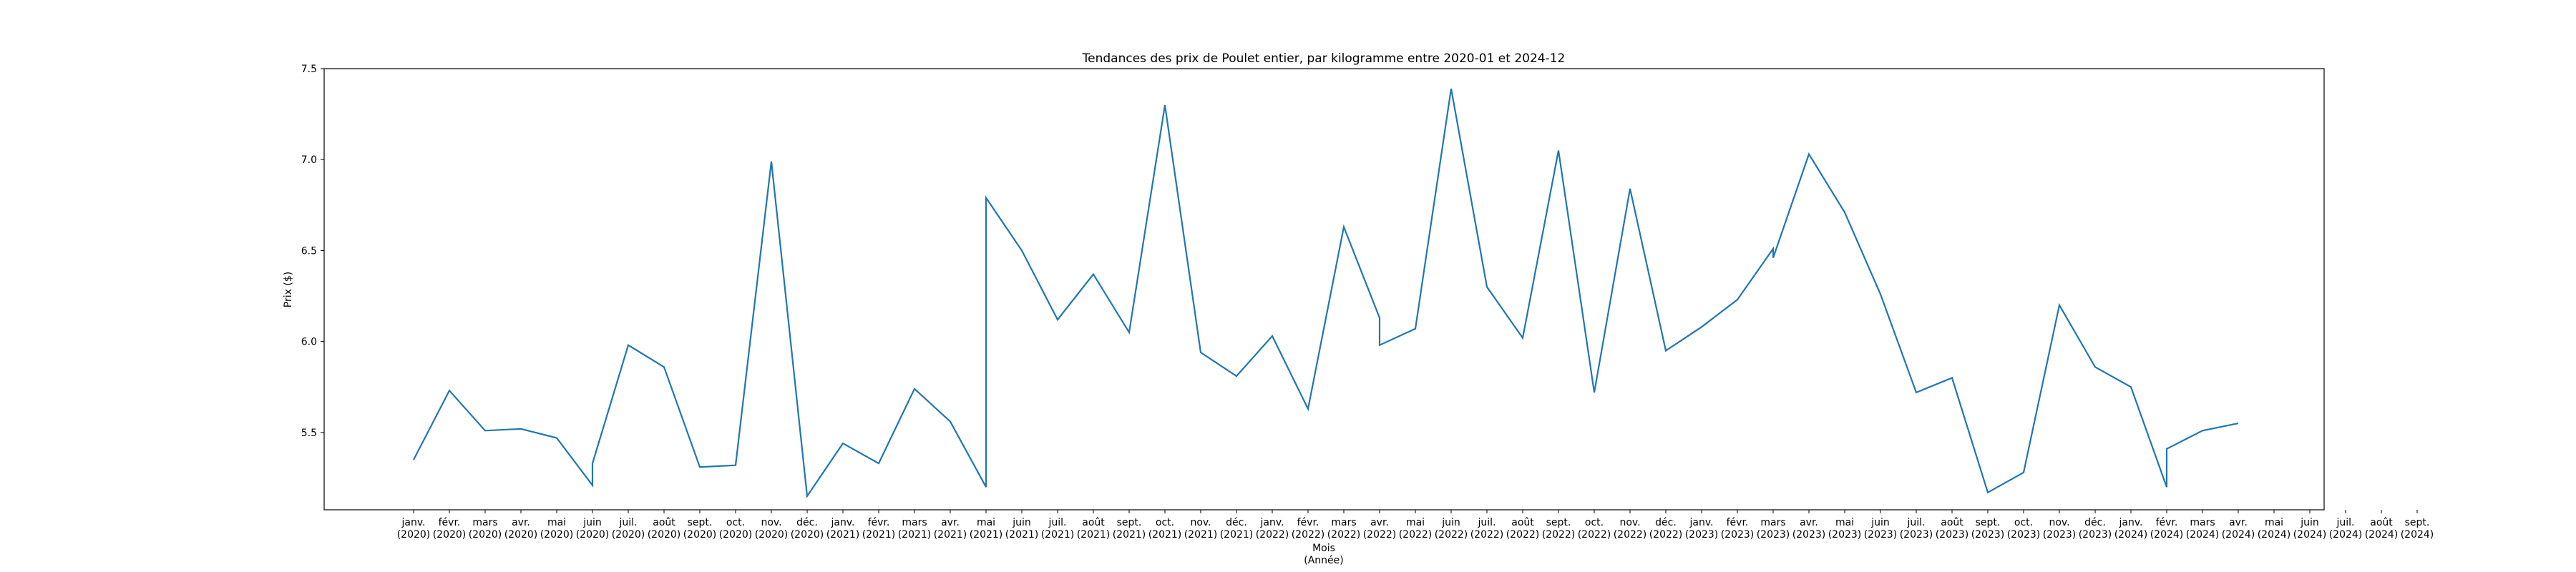 This screenshot has height=572, width=2576. What do you see at coordinates (807, 529) in the screenshot?
I see `x-tick-label: déc. (2020)` at bounding box center [807, 529].